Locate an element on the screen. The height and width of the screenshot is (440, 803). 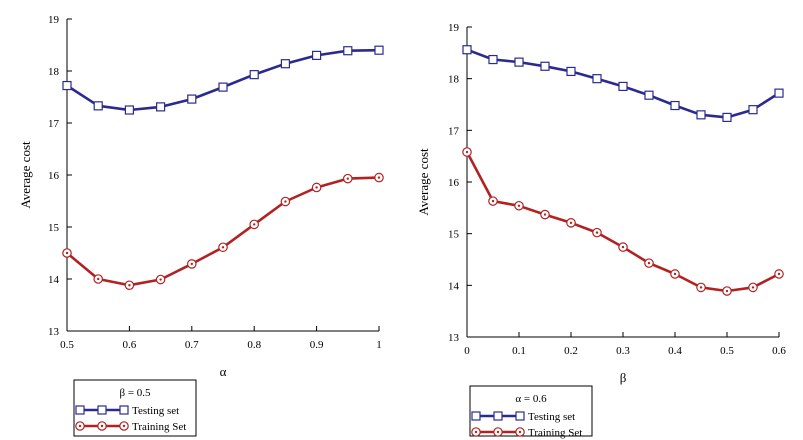
x-tick-label: 0.7 is located at coordinates (192, 345).